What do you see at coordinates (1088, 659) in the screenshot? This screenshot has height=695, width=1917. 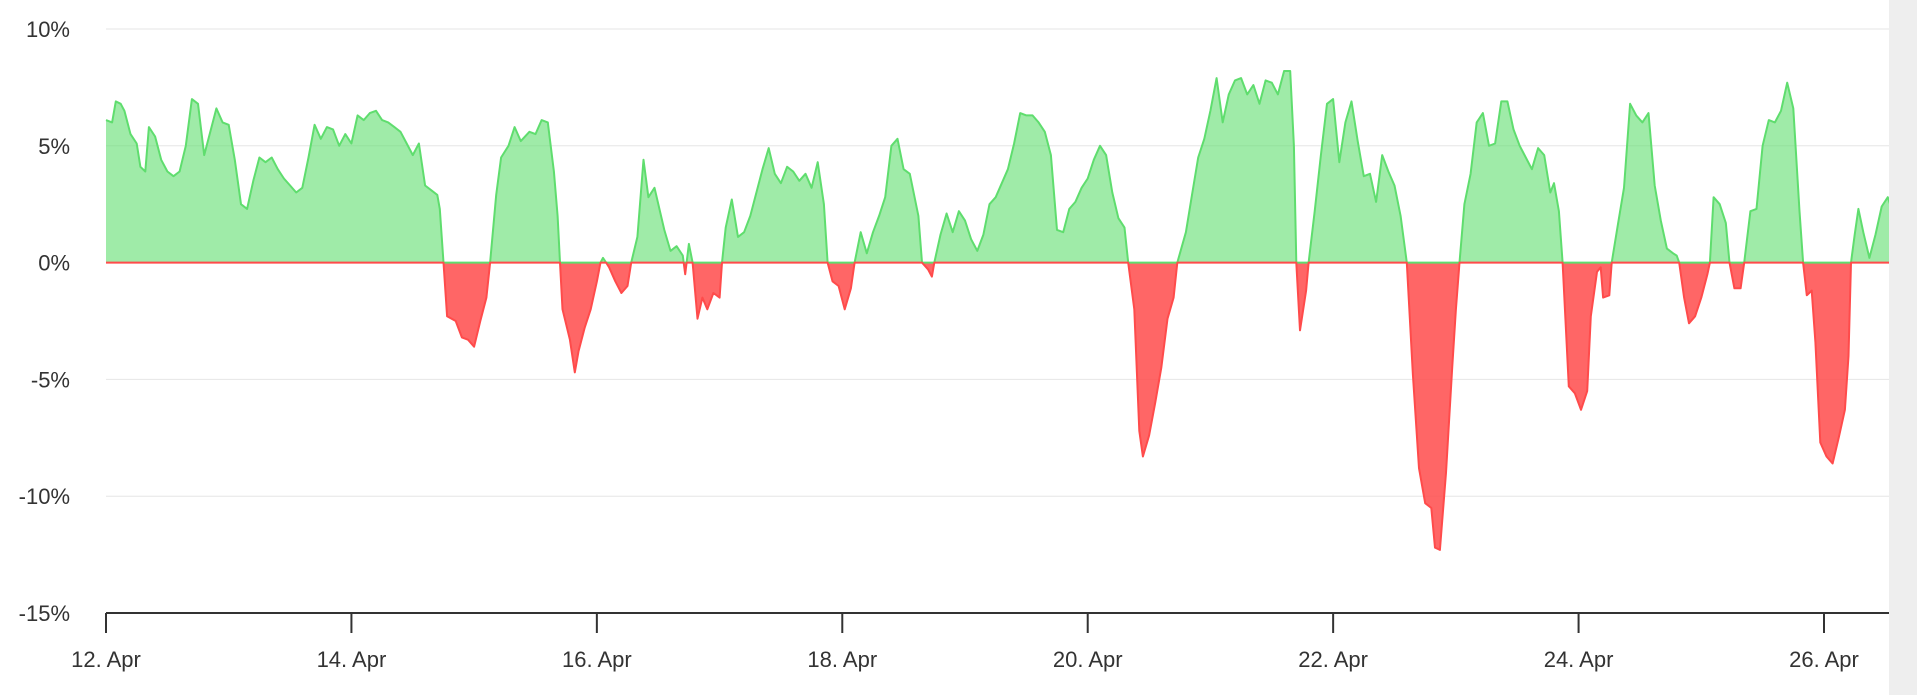 I see `x-tick-label: 20. Apr` at bounding box center [1088, 659].